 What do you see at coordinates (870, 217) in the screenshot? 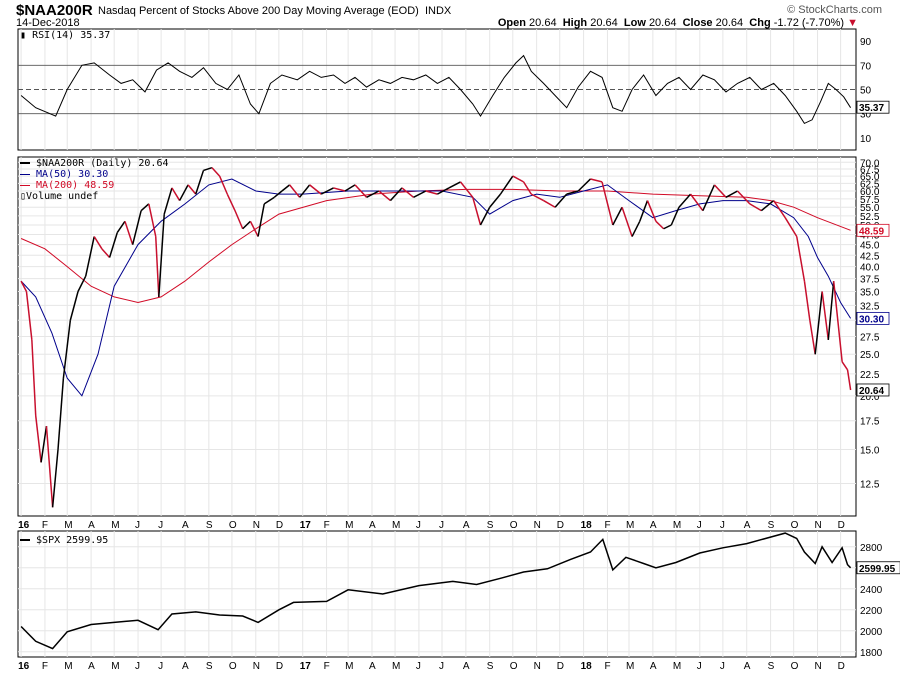
I see `price-y-tick: 52.5` at bounding box center [870, 217].